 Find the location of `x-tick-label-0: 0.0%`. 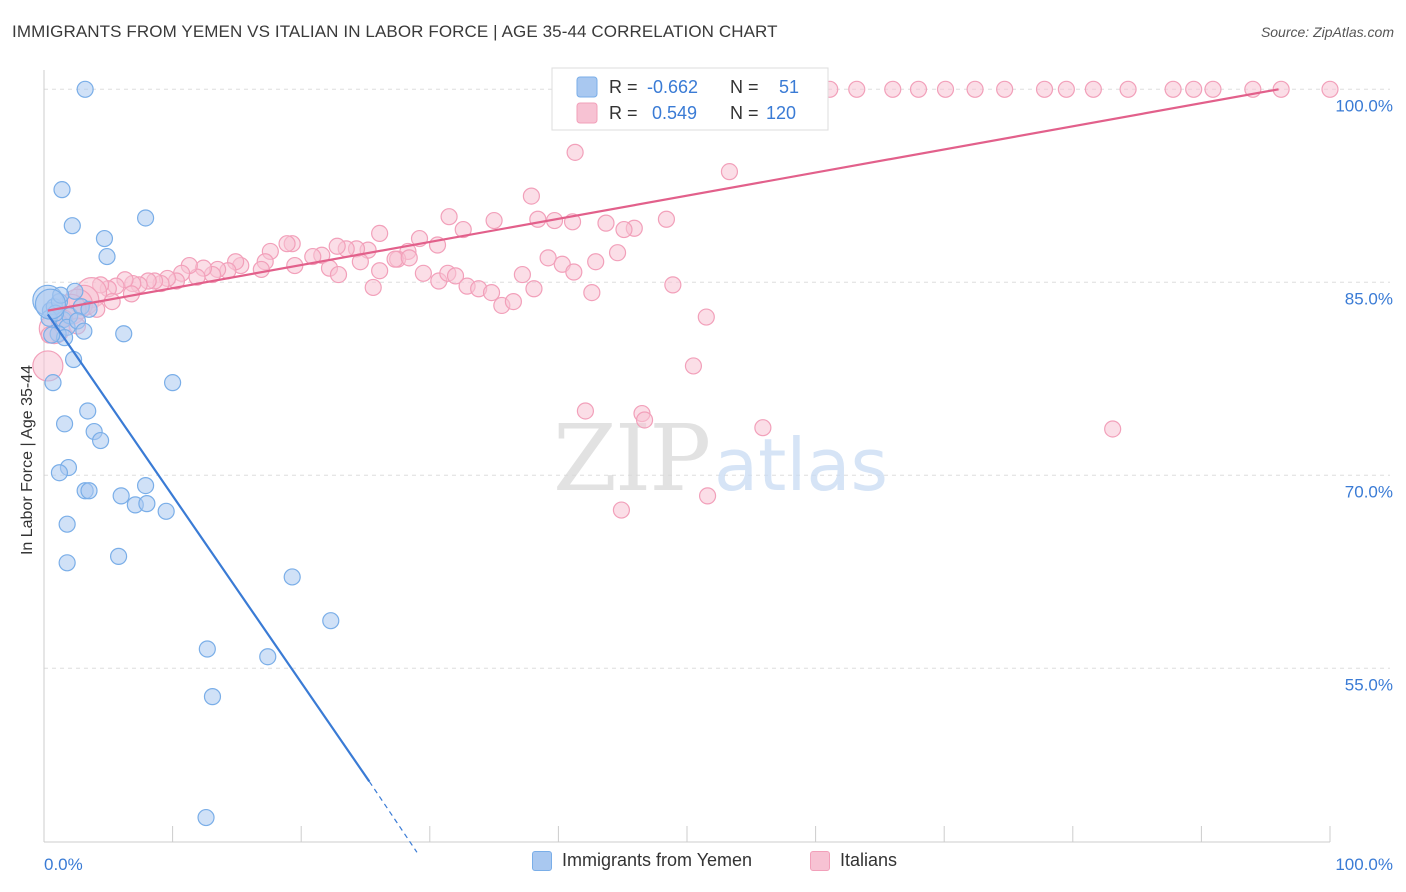

x-tick-label-0: 0.0% is located at coordinates (63, 864).